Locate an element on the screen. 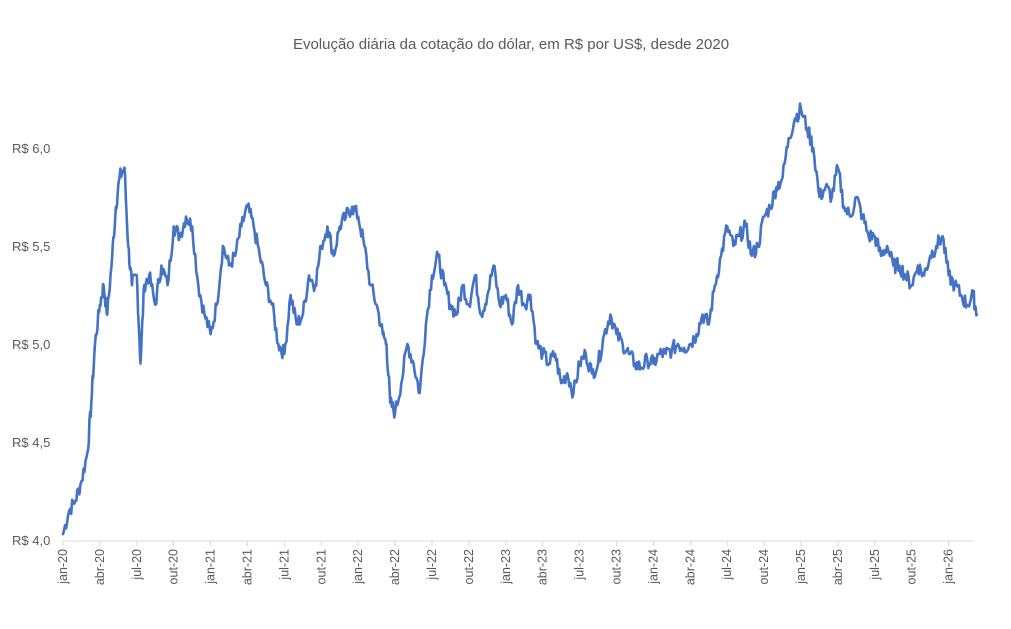  x-tick-label: jan-25 is located at coordinates (801, 567).